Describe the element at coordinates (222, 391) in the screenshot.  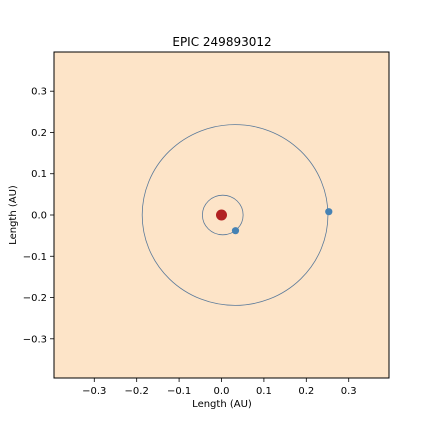
I see `x-tick-label: 0.0` at that location.